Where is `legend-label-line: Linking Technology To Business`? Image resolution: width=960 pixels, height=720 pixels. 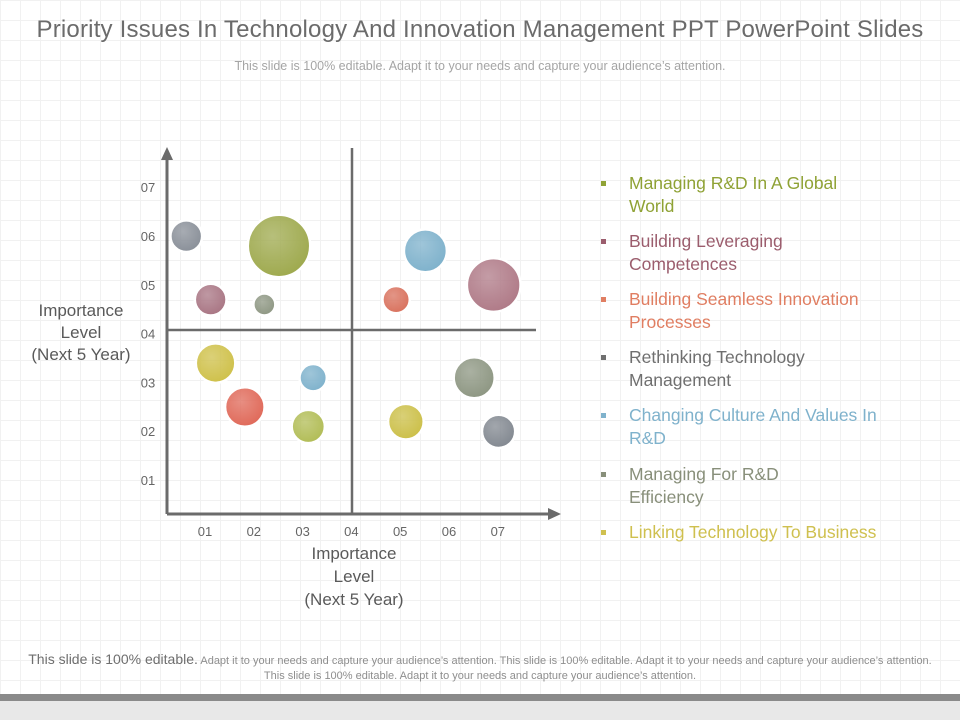 legend-label-line: Linking Technology To Business is located at coordinates (753, 532).